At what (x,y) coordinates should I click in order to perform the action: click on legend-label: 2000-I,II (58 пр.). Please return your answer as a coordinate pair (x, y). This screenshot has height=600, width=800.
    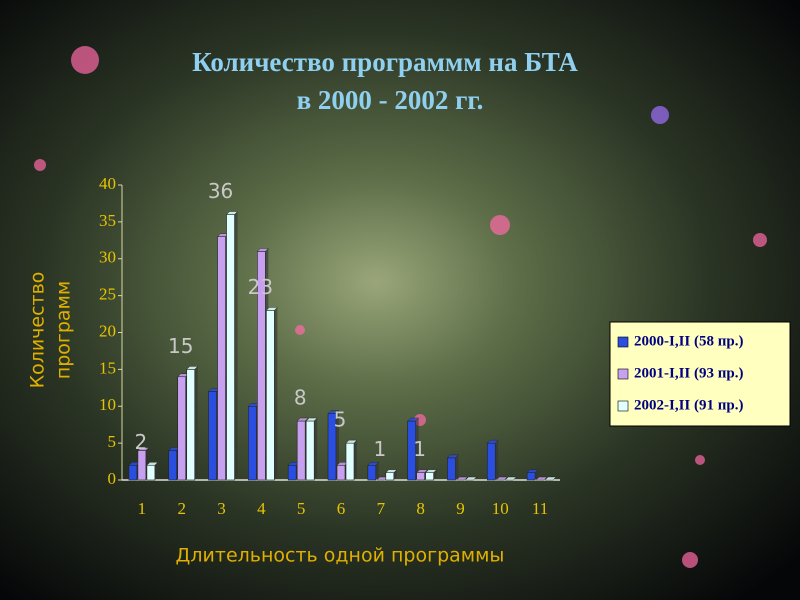
    Looking at the image, I should click on (688, 341).